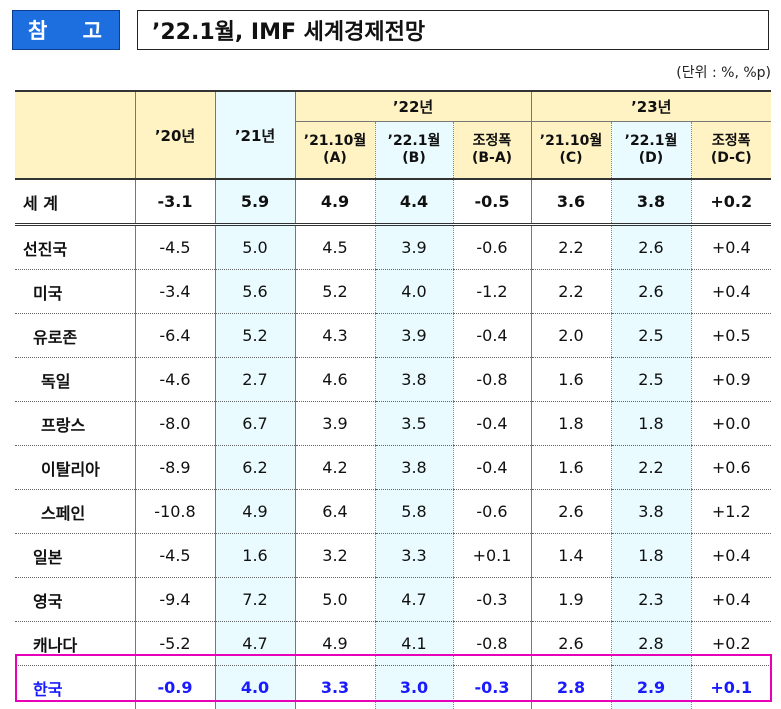 The width and height of the screenshot is (781, 709). Describe the element at coordinates (254, 599) in the screenshot. I see `value-cell: 7.2` at that location.